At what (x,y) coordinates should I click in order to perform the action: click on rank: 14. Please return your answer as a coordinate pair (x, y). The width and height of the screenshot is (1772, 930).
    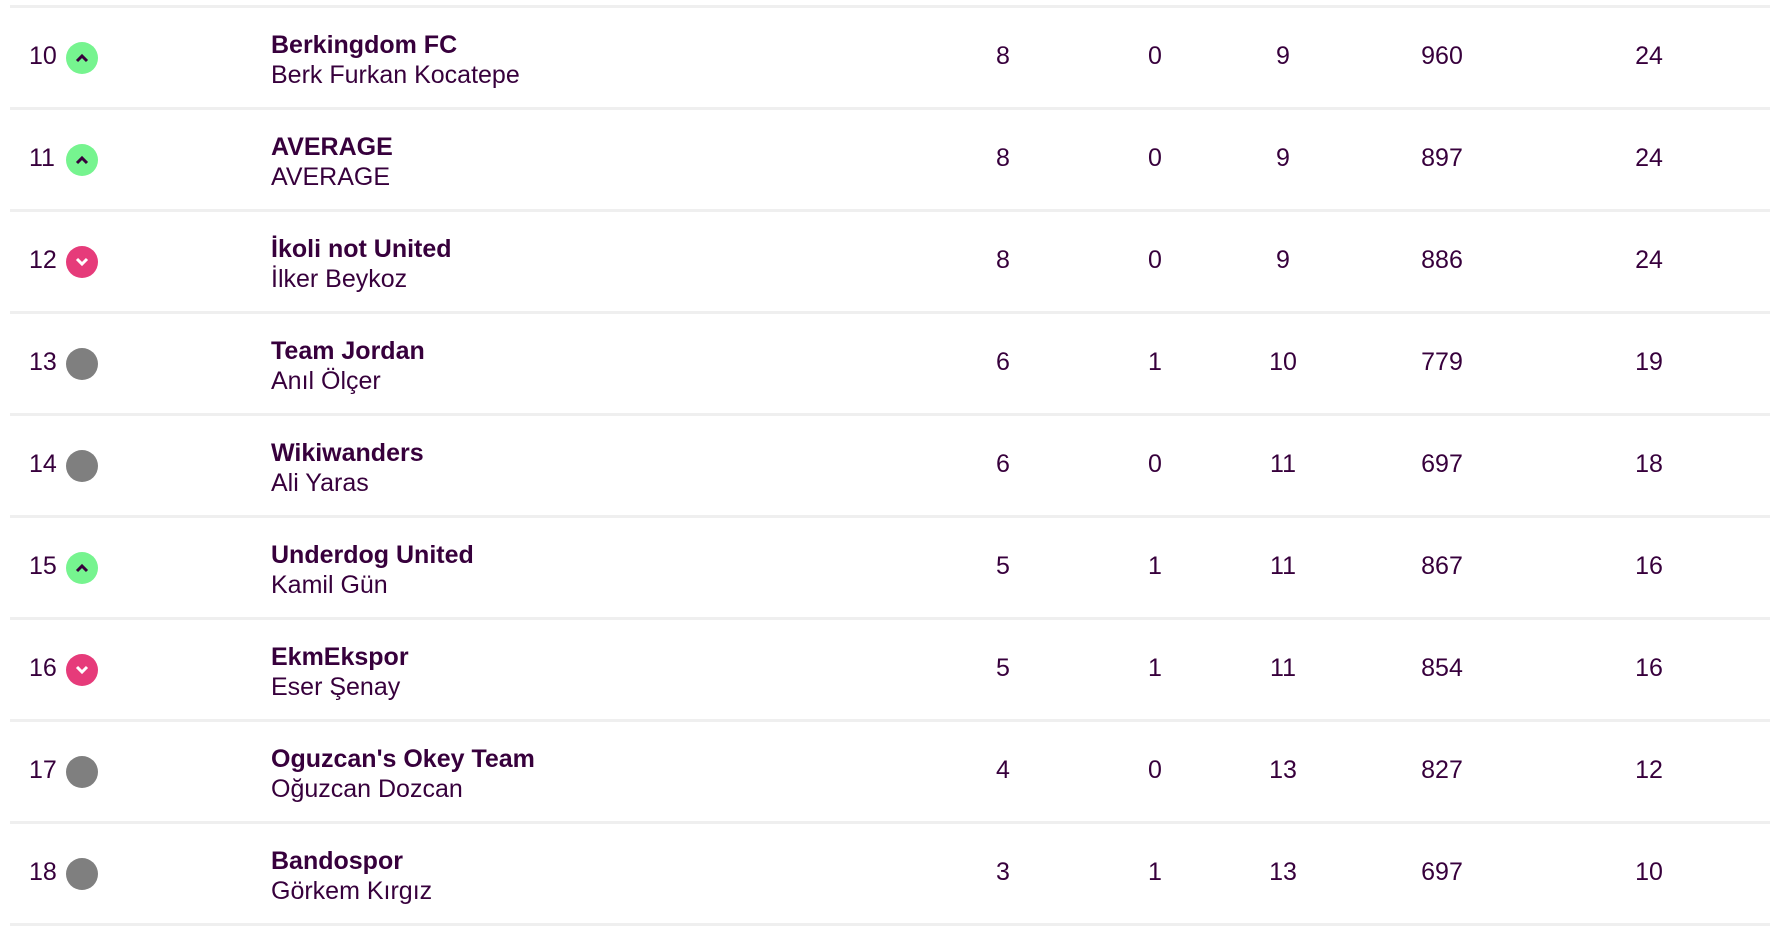
    Looking at the image, I should click on (43, 464).